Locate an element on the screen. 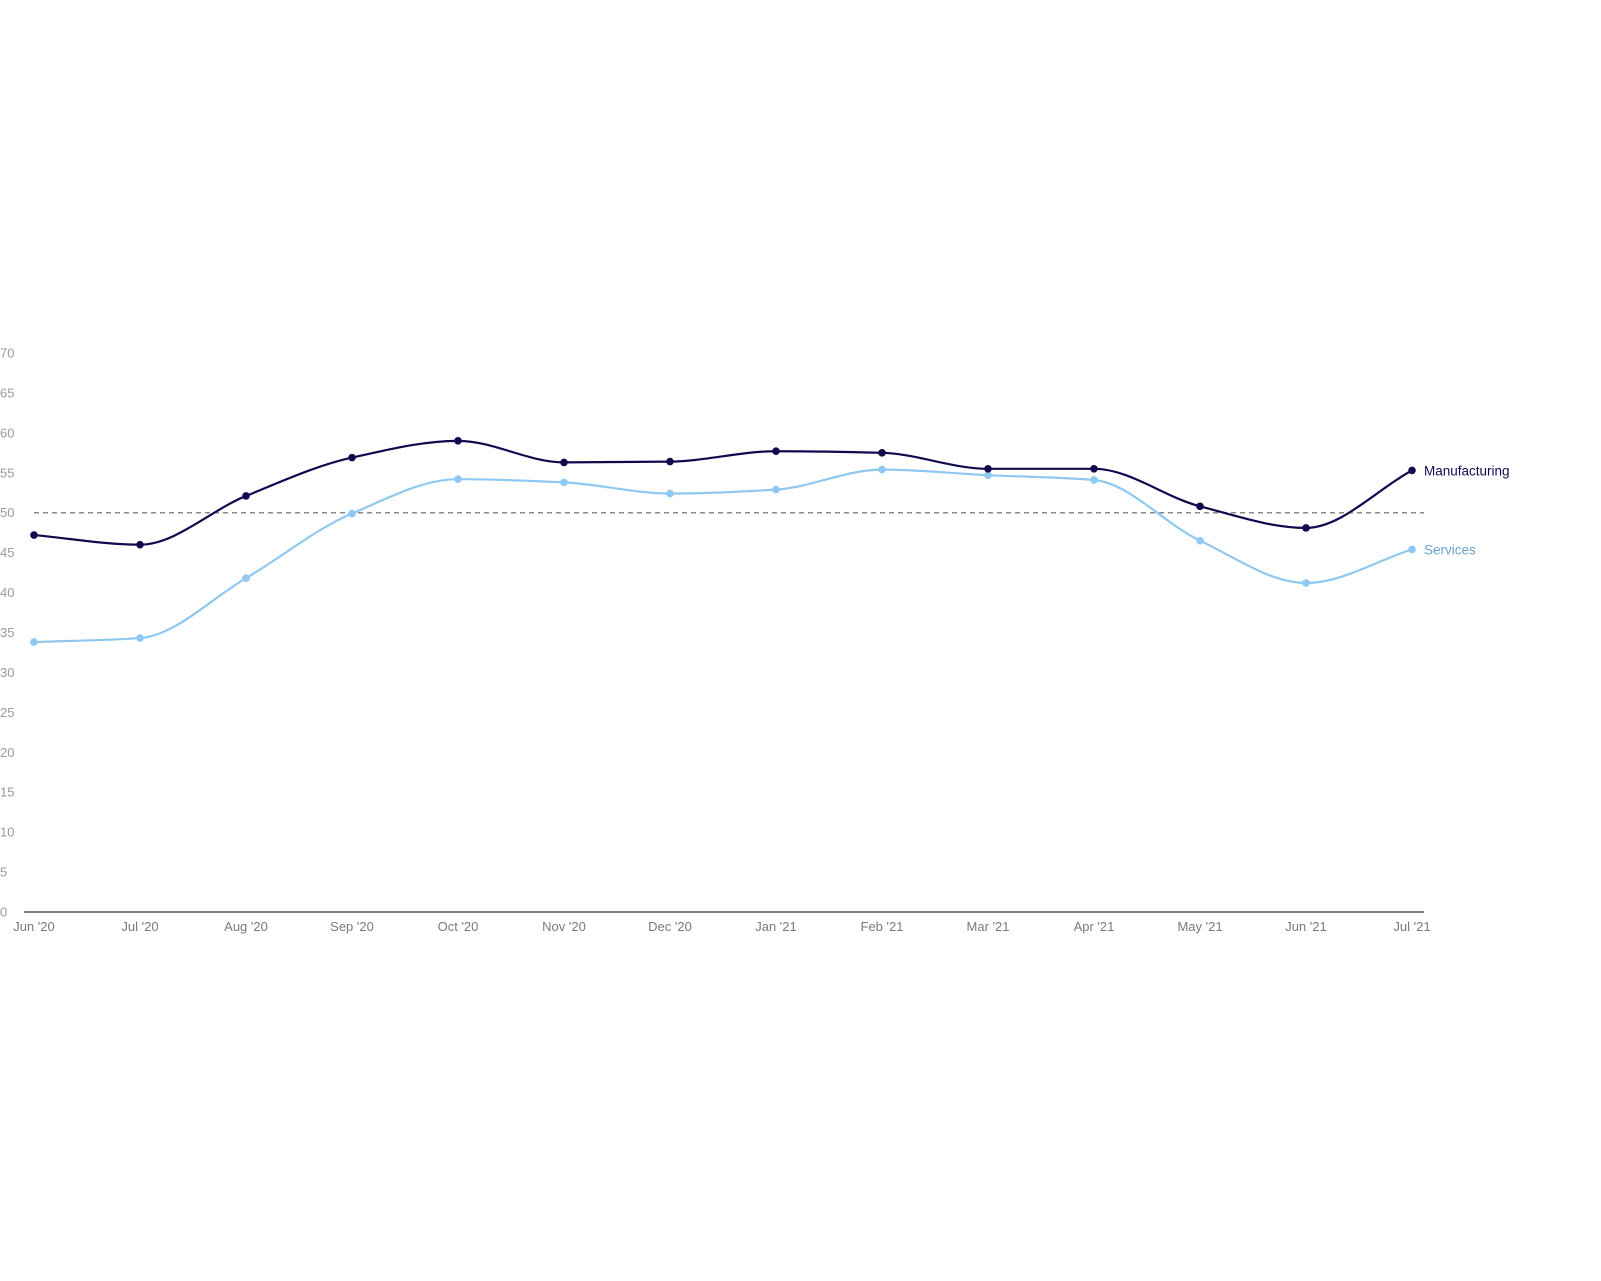 The width and height of the screenshot is (1601, 1281). x-tick-label: Jun '20 is located at coordinates (34, 926).